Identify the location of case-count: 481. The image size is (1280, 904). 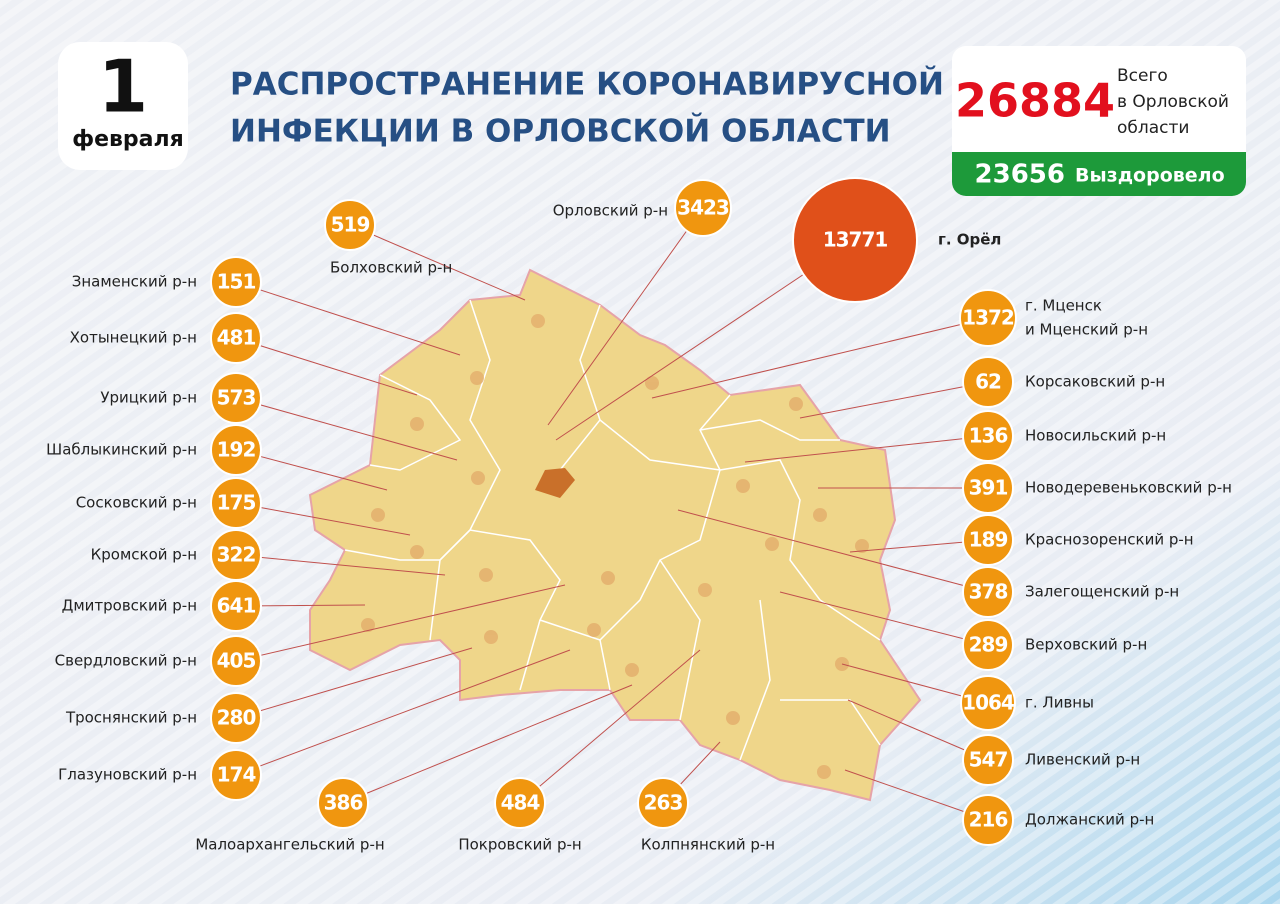
(236, 338).